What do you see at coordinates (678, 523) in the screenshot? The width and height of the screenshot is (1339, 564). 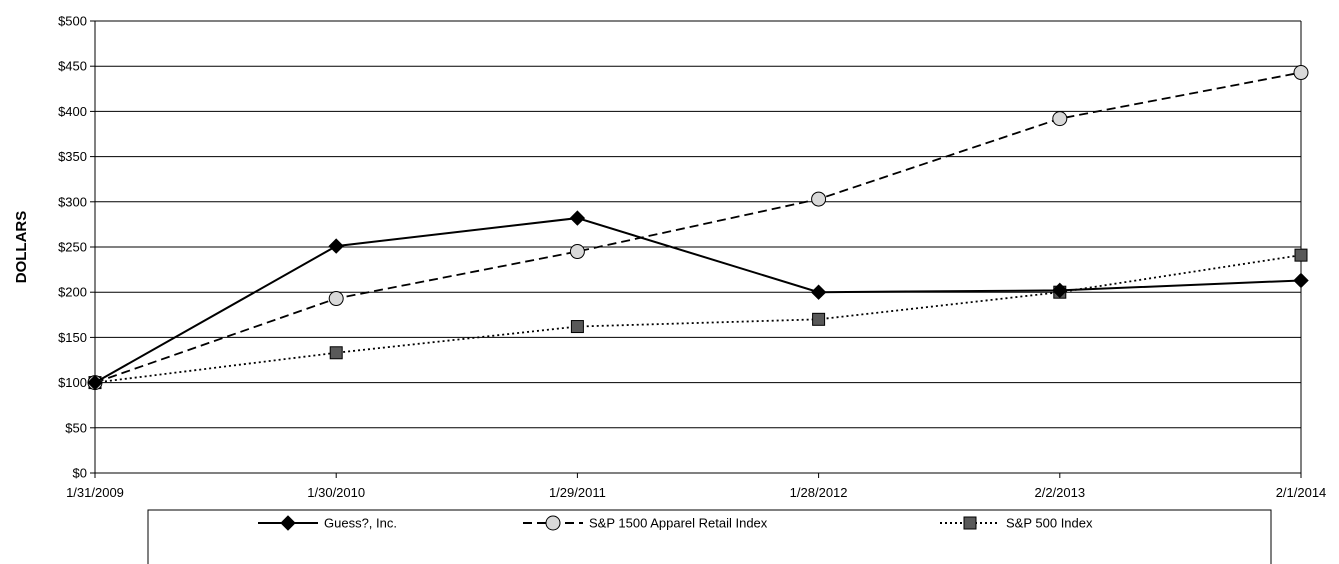 I see `legend-label: S&P 1500 Apparel Retail Index` at bounding box center [678, 523].